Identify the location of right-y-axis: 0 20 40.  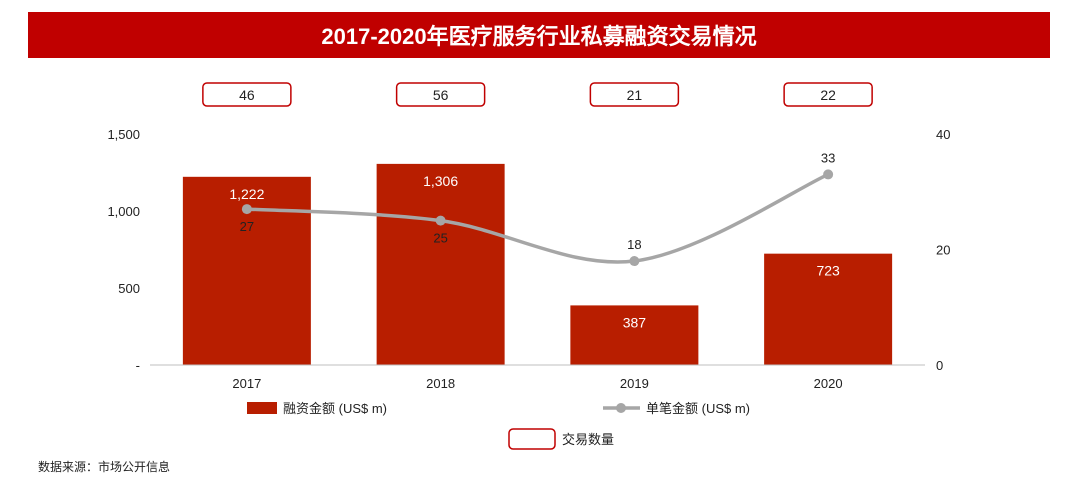
(943, 250).